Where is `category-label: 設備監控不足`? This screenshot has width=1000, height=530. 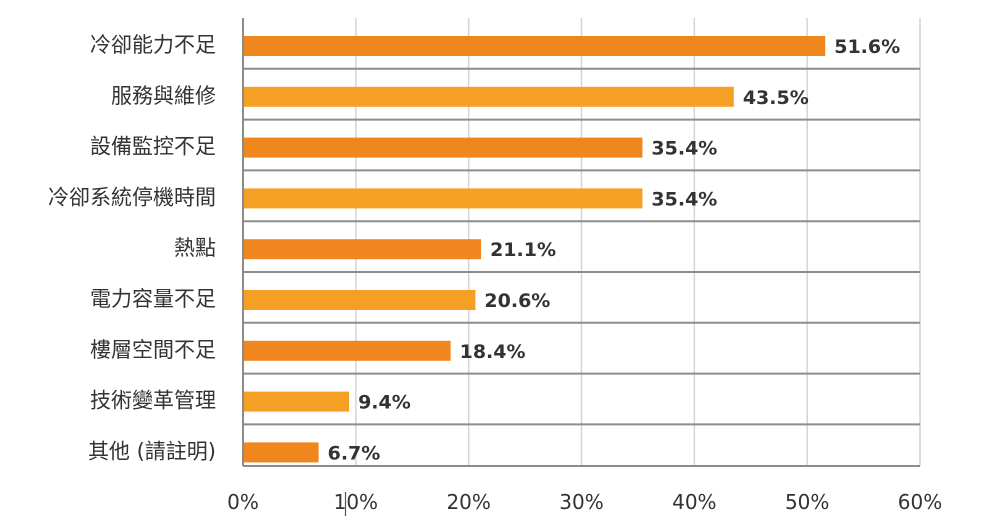
category-label: 設備監控不足 is located at coordinates (153, 147).